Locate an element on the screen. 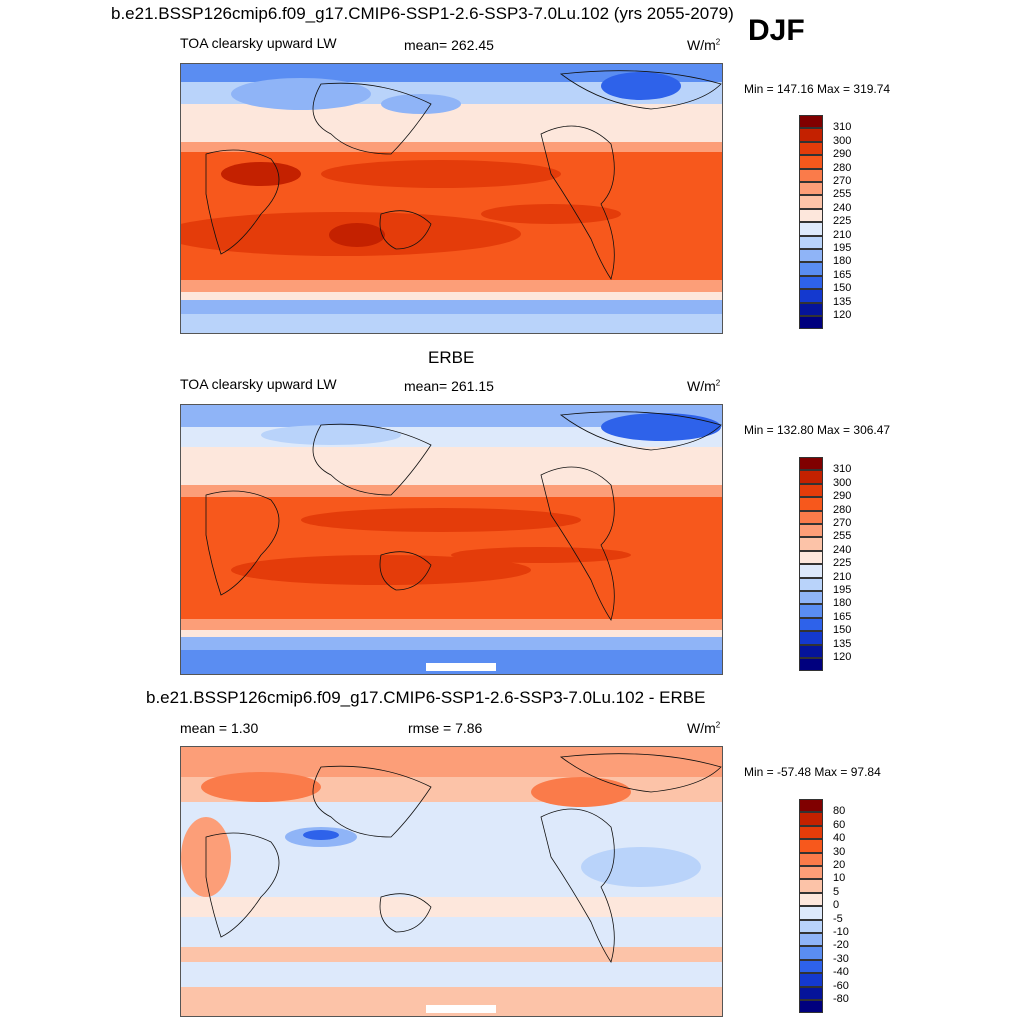 This screenshot has width=1024, height=1024. panel1-variable-label: TOA clearsky upward LW is located at coordinates (258, 43).